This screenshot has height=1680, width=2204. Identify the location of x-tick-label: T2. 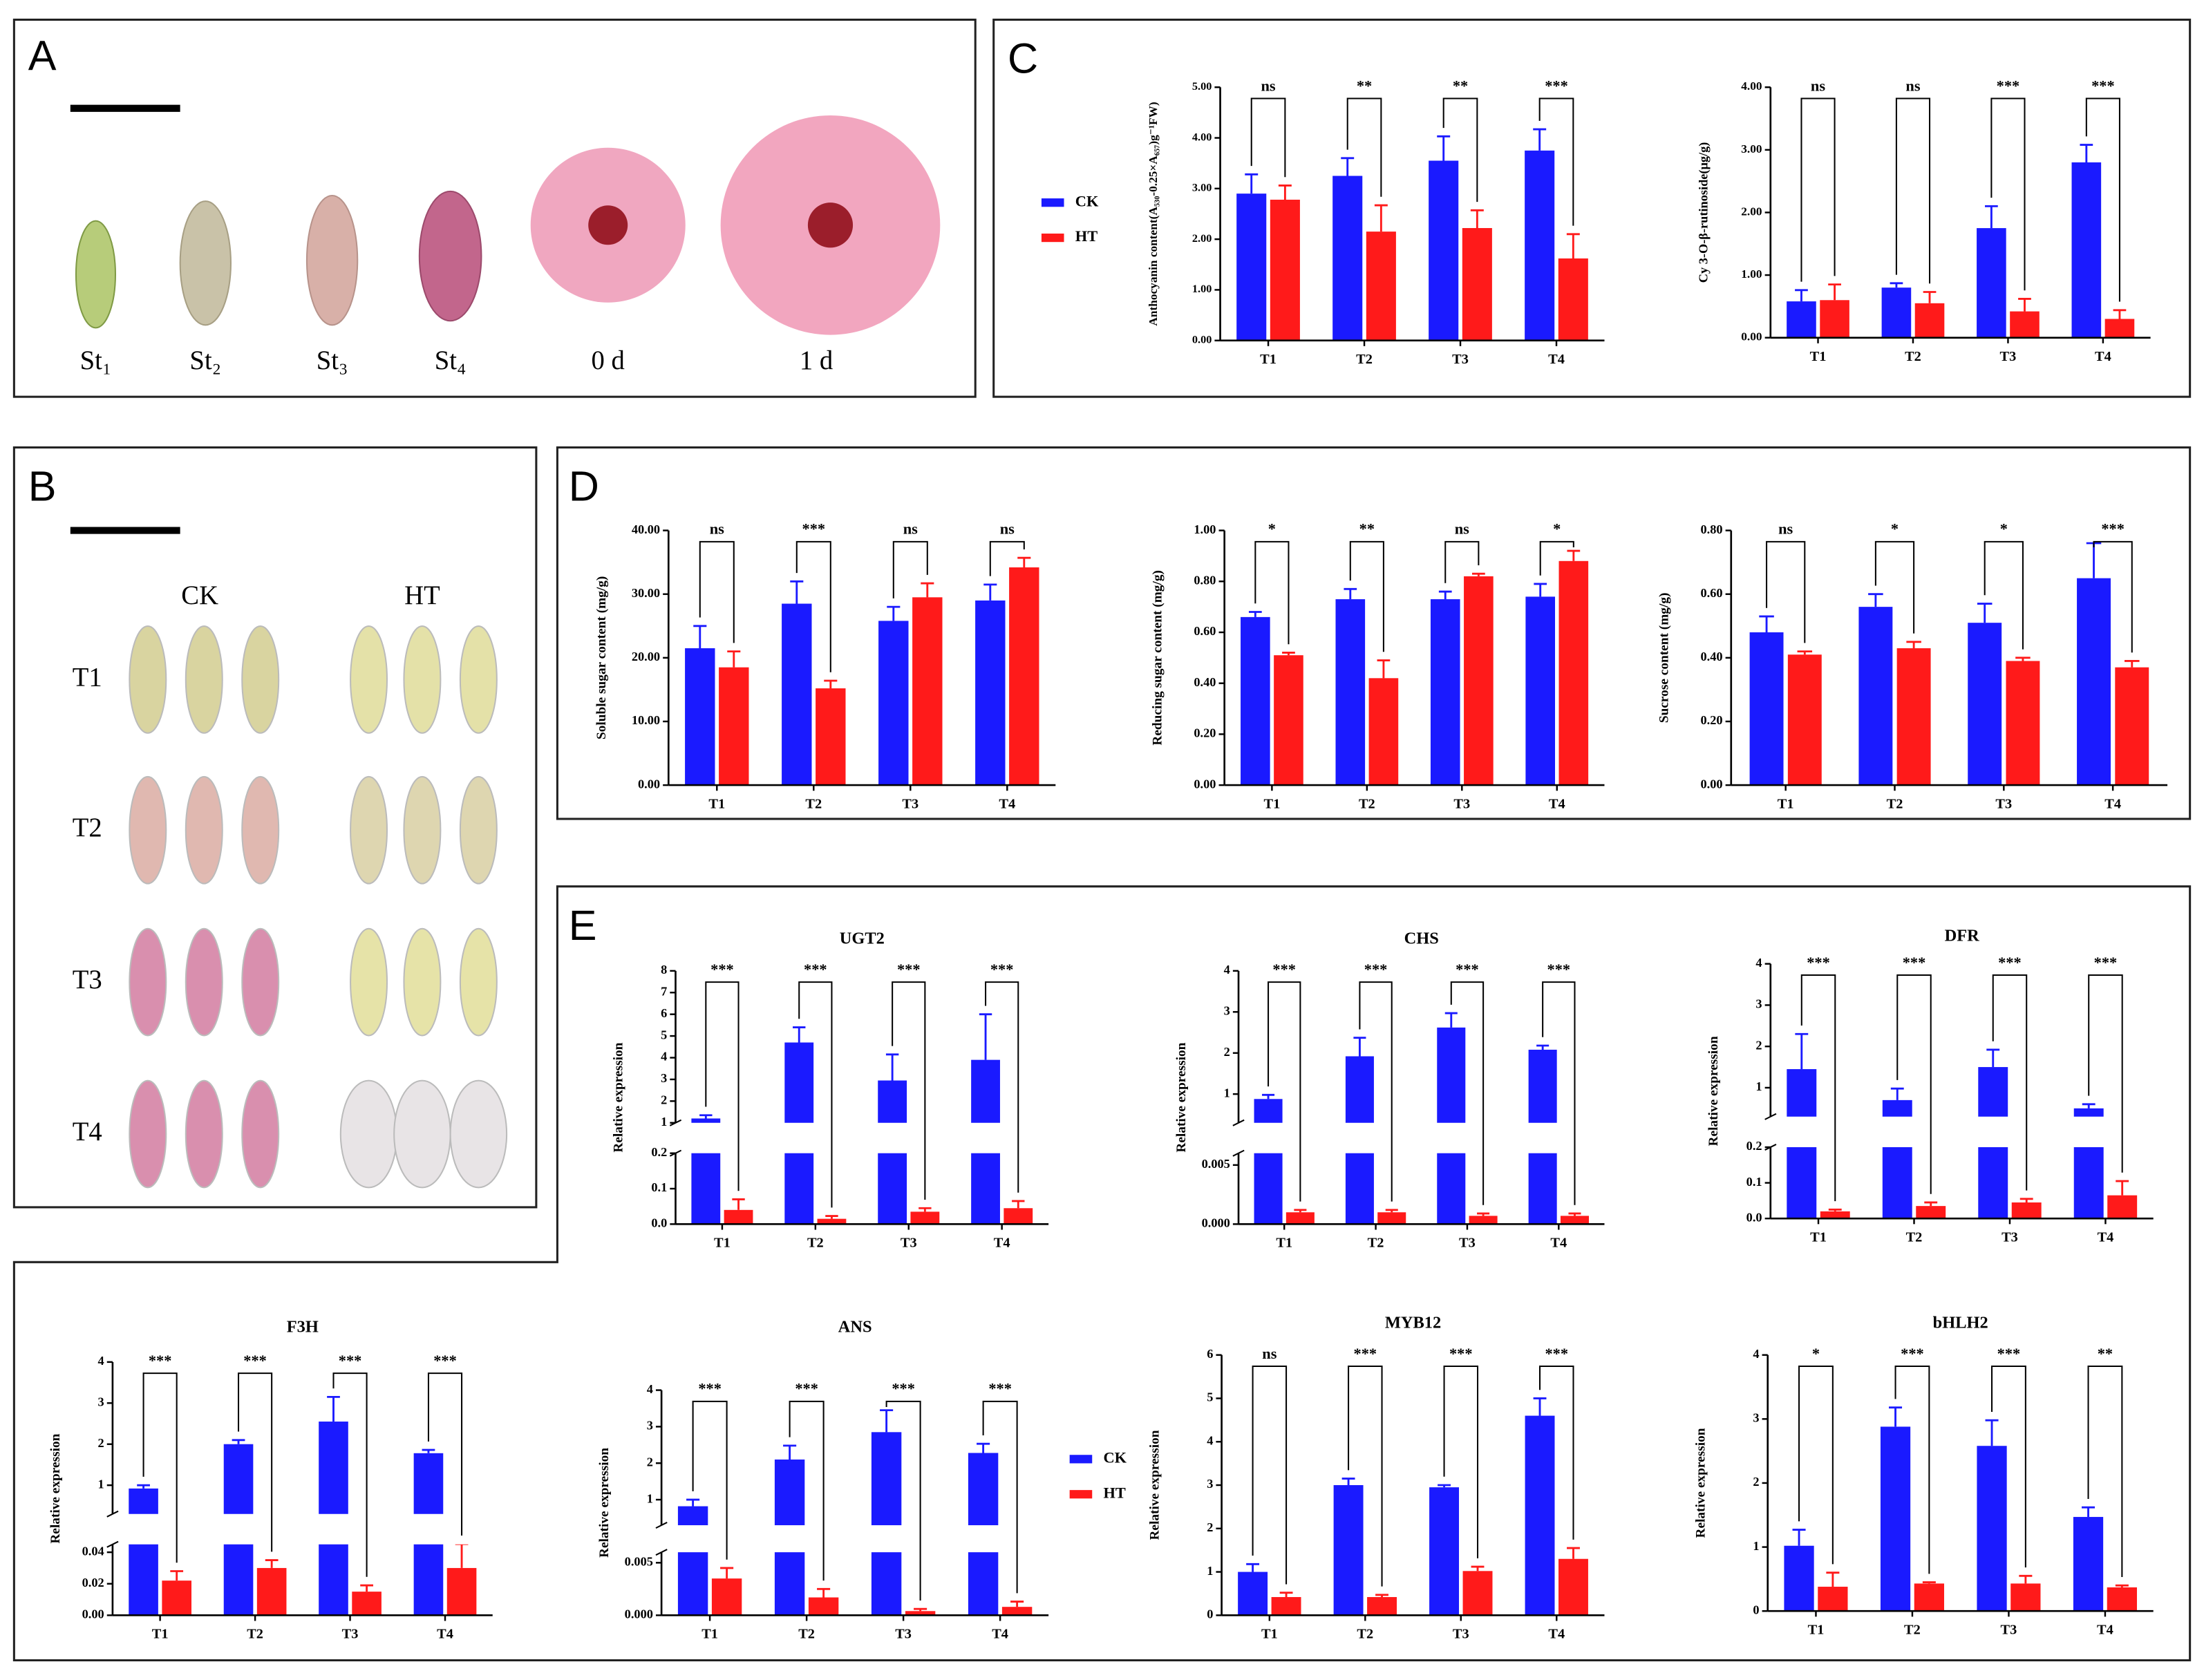
(1365, 359).